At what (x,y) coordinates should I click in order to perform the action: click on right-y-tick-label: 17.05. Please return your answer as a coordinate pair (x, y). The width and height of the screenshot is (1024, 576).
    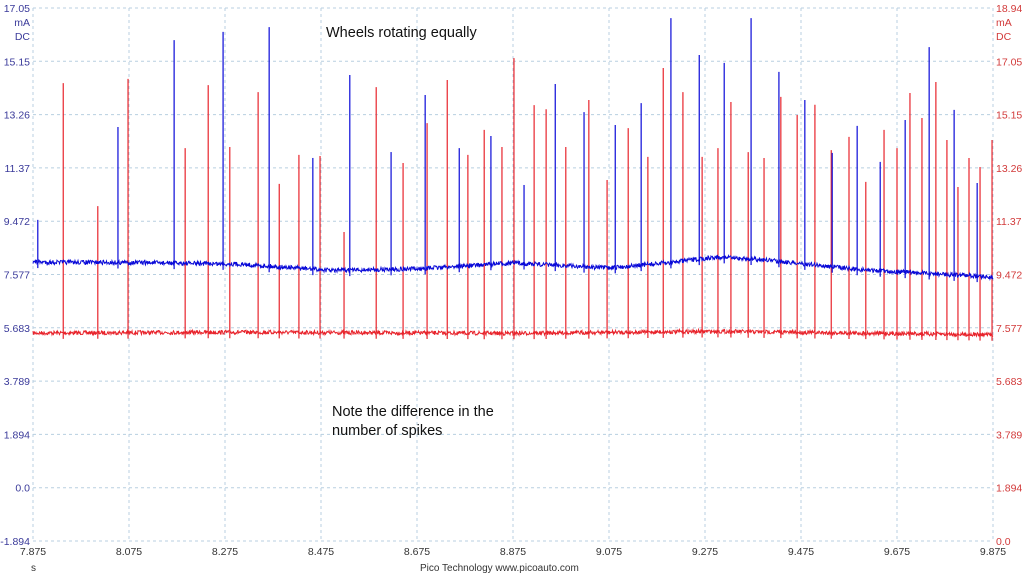
    Looking at the image, I should click on (1009, 62).